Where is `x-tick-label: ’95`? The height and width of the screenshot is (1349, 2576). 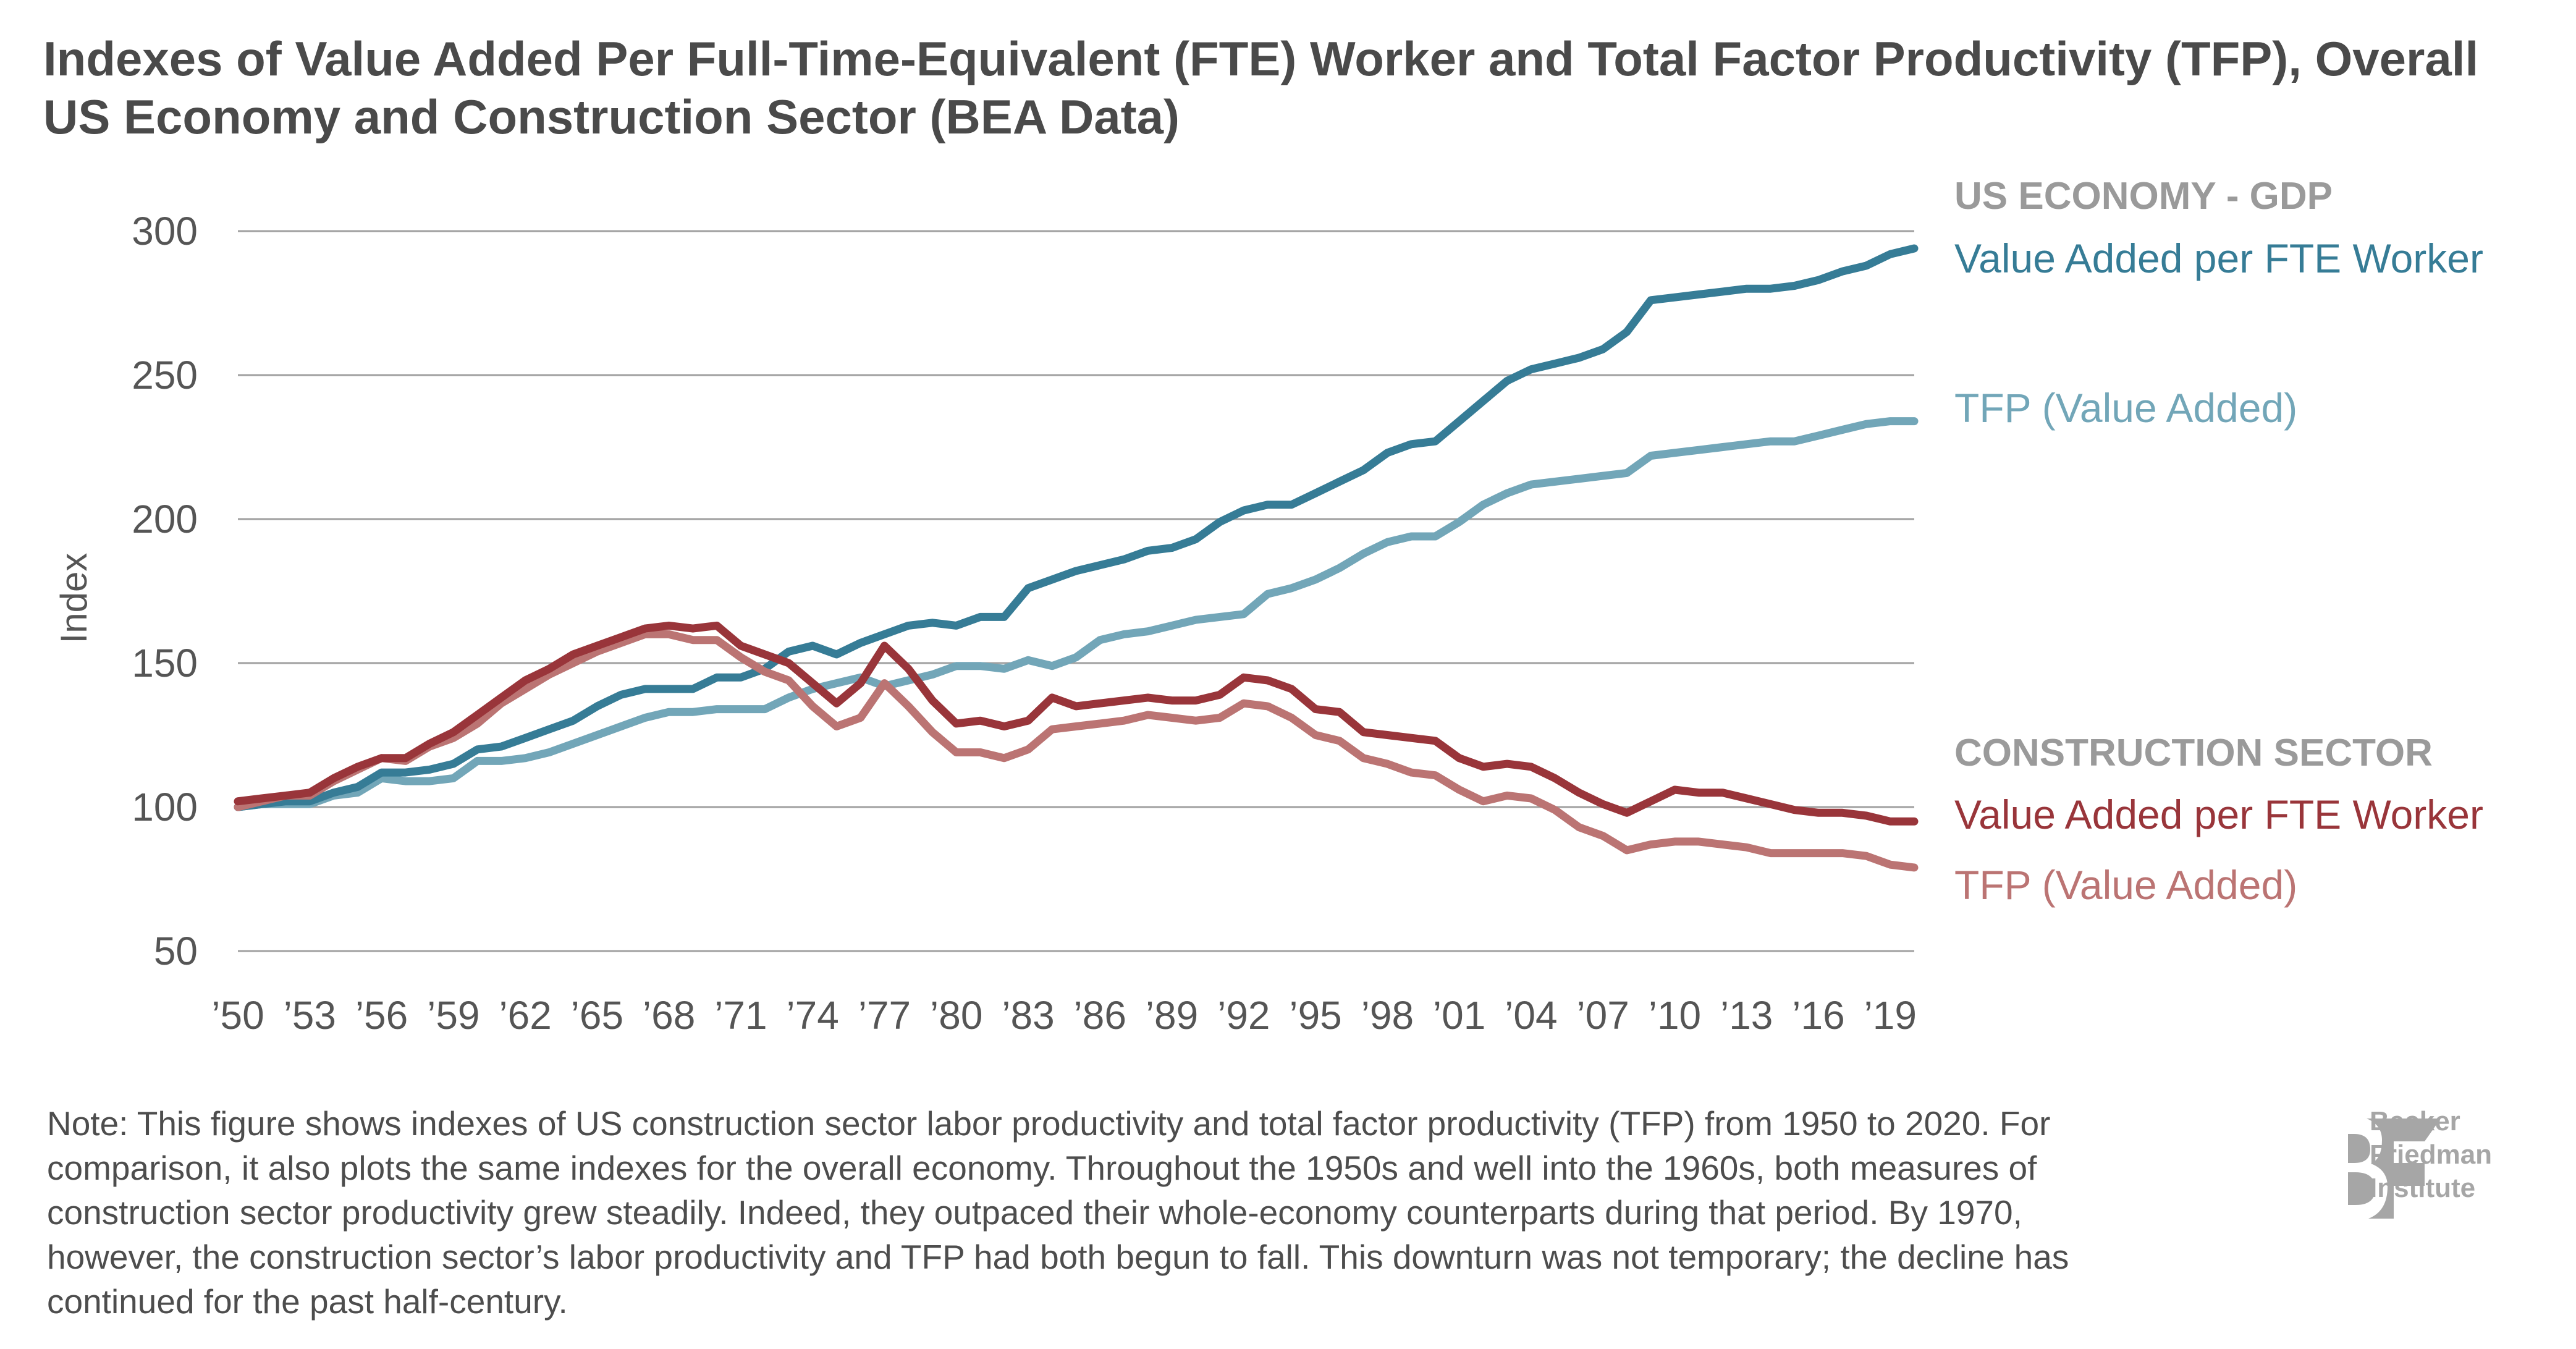 x-tick-label: ’95 is located at coordinates (1315, 1015).